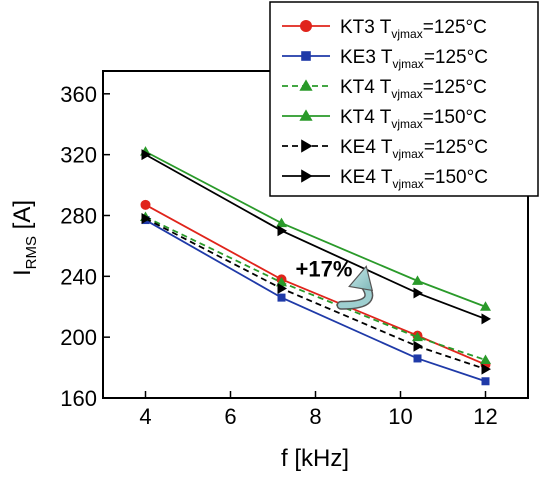 The width and height of the screenshot is (540, 477). I want to click on legend-entry: KE3 Tvjmax=125°C, so click(385, 59).